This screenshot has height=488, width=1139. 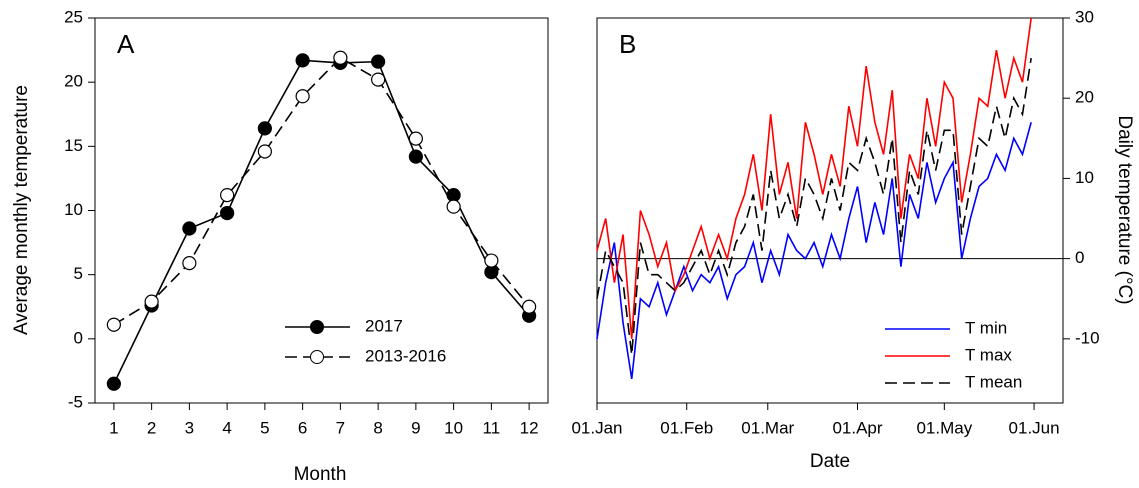 What do you see at coordinates (529, 427) in the screenshot?
I see `x-tick-label: 12` at bounding box center [529, 427].